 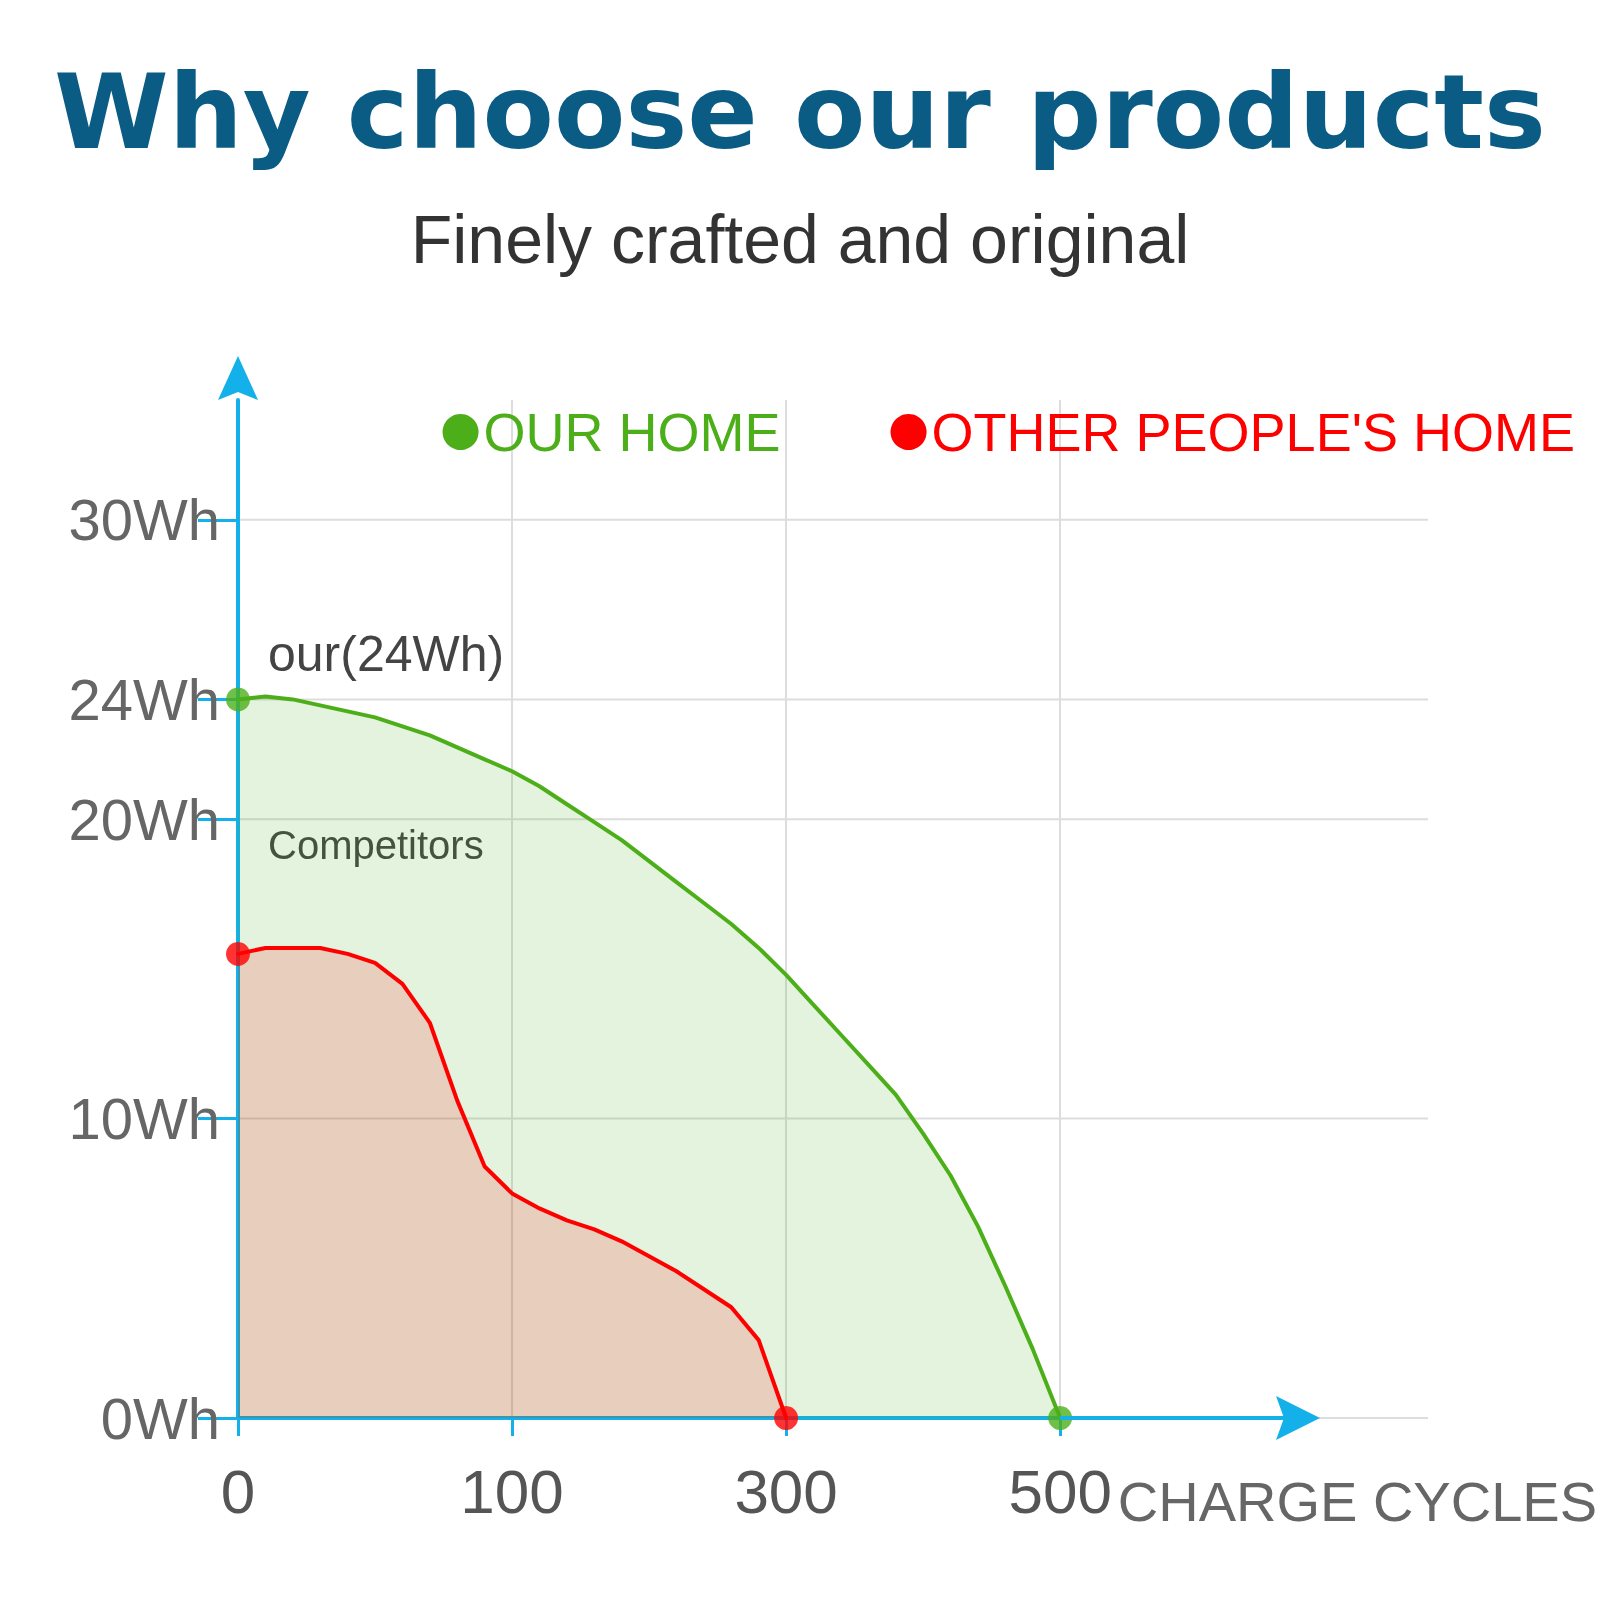 I want to click on y-tick-label: 24Wh, so click(x=144, y=699).